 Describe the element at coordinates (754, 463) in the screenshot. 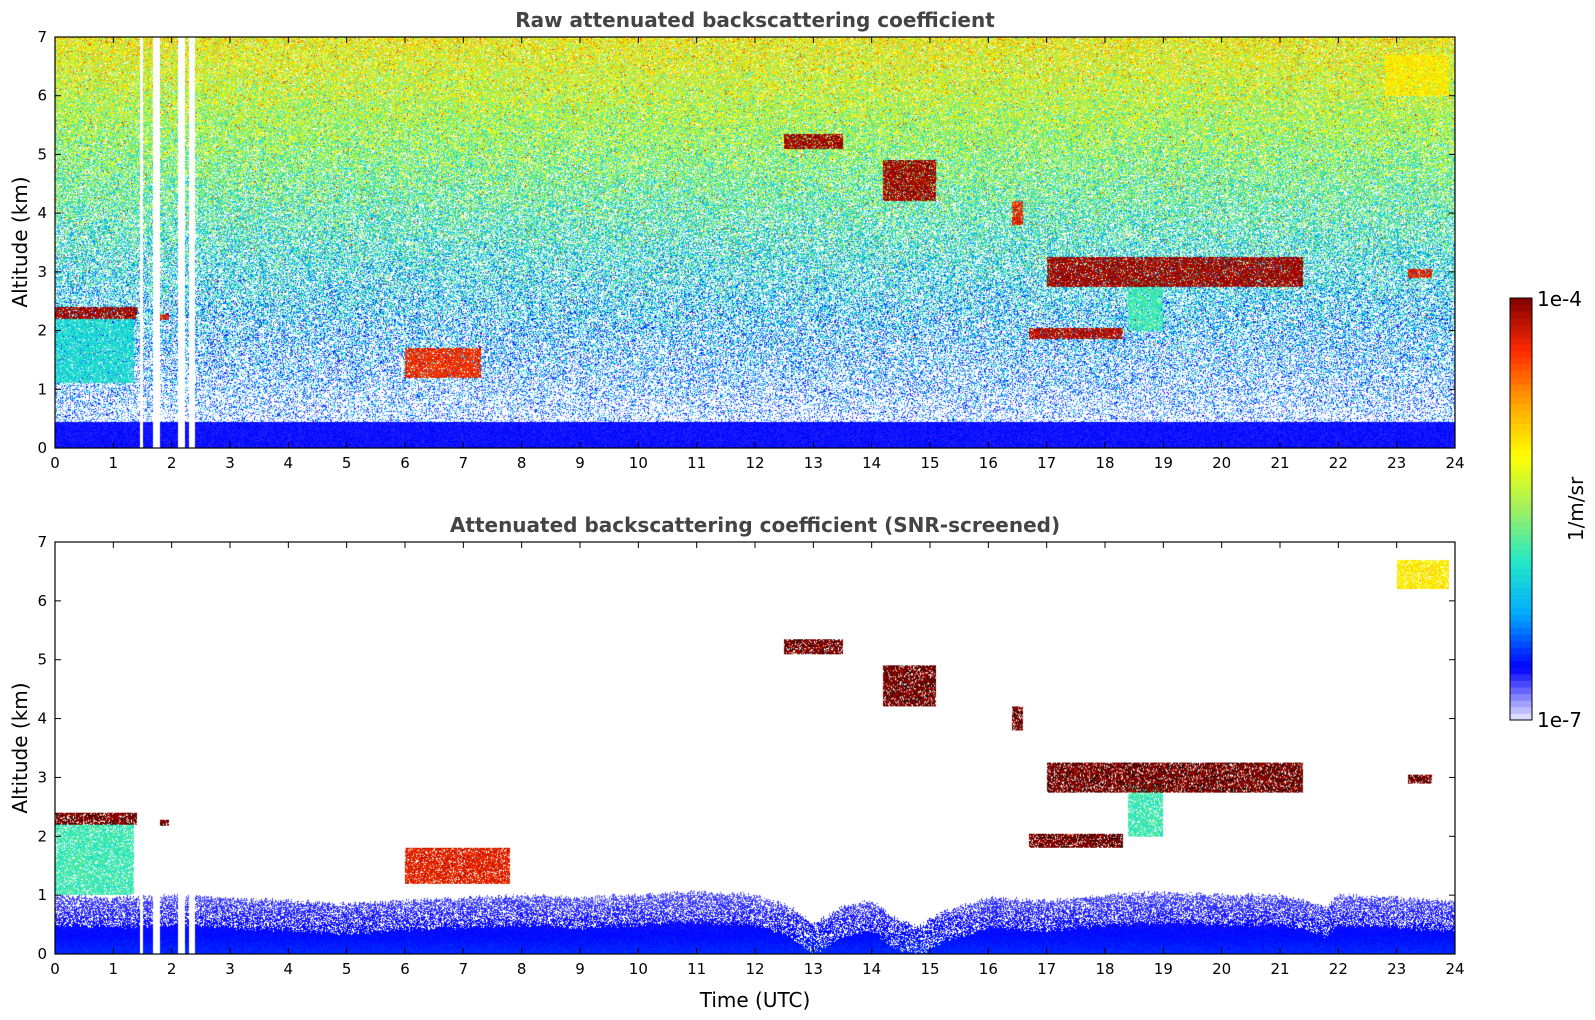

I see `x-tick-label: 12` at that location.